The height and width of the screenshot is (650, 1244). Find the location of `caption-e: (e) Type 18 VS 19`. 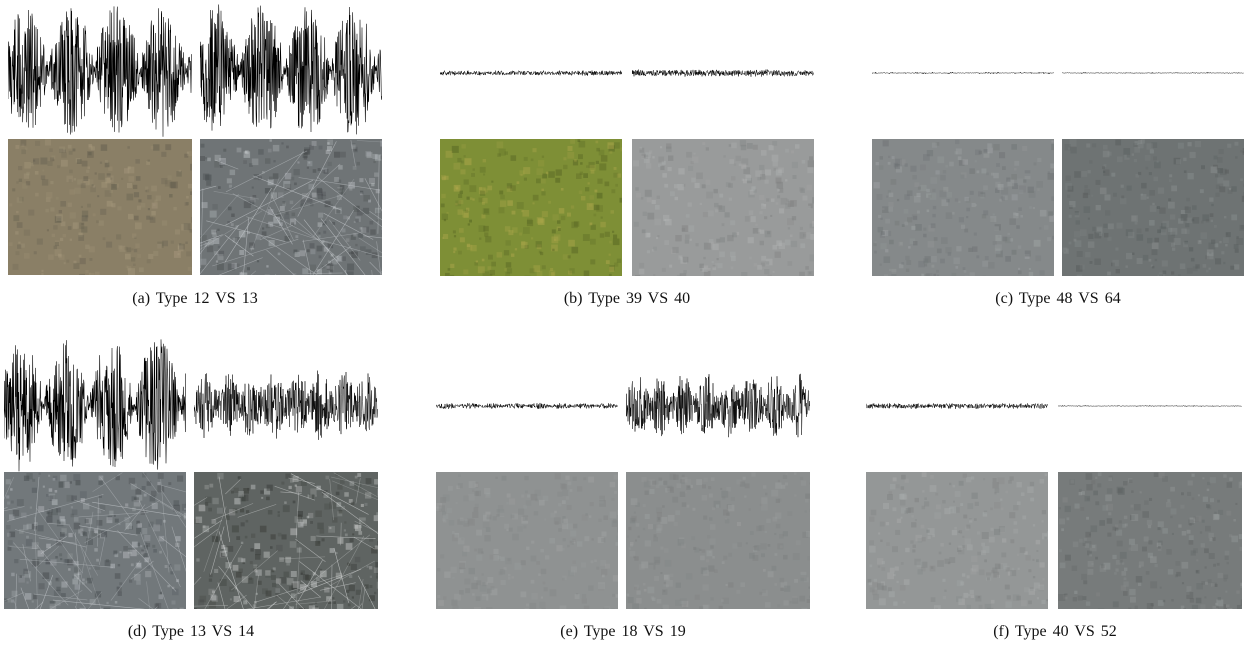

caption-e: (e) Type 18 VS 19 is located at coordinates (623, 631).